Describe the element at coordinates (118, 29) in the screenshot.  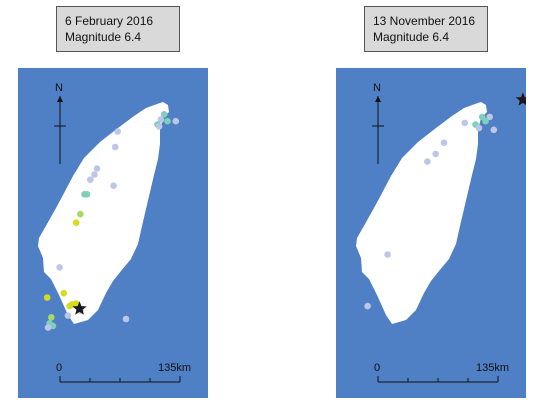
I see `map-caption-1: 6 February 2016 Magnitude 6.4` at that location.